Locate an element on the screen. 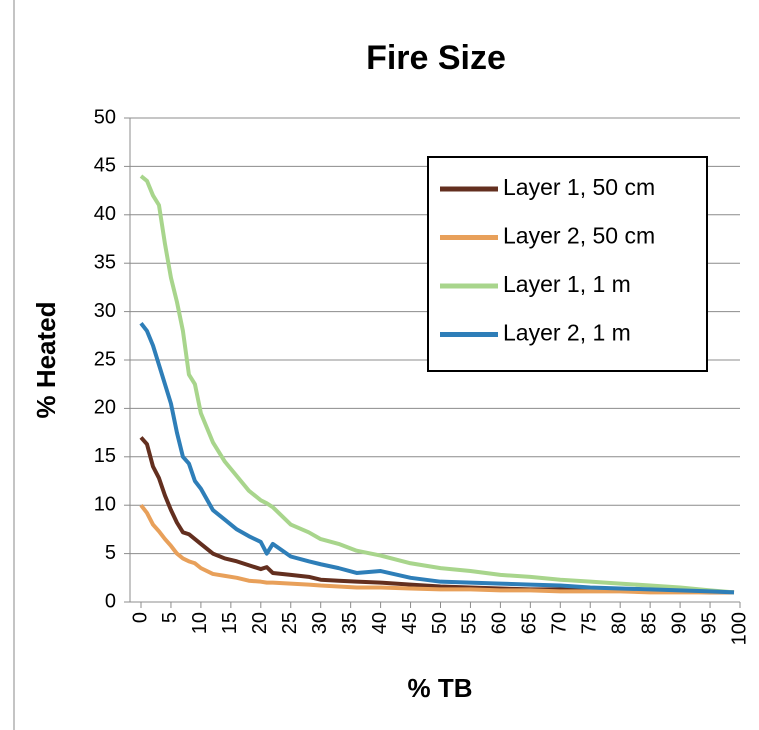 This screenshot has height=730, width=759. y-tick-label: 15 is located at coordinates (105, 456).